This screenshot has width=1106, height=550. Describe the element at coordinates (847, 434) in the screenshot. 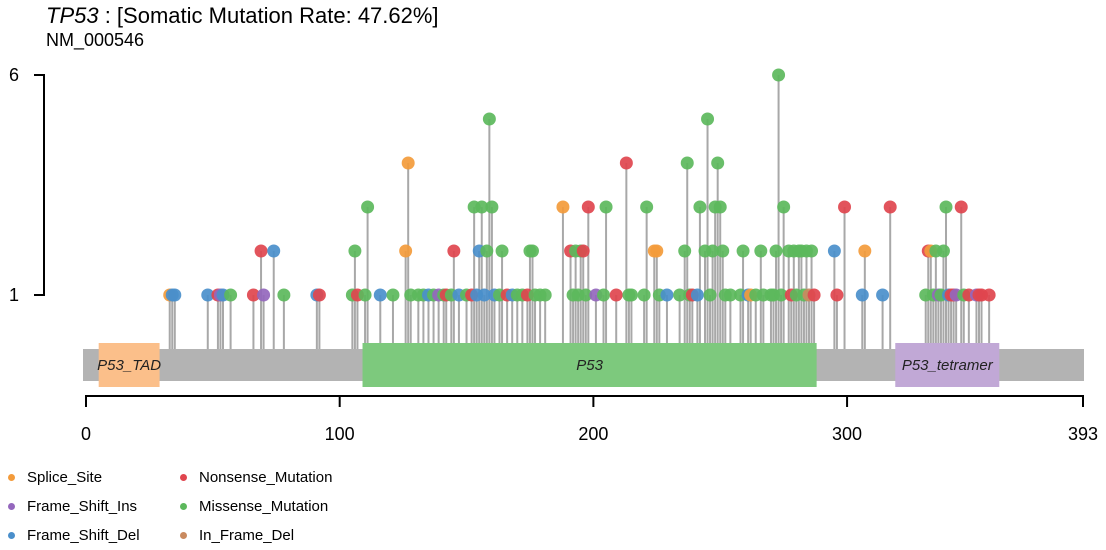

I see `x-tick-label: 300` at that location.